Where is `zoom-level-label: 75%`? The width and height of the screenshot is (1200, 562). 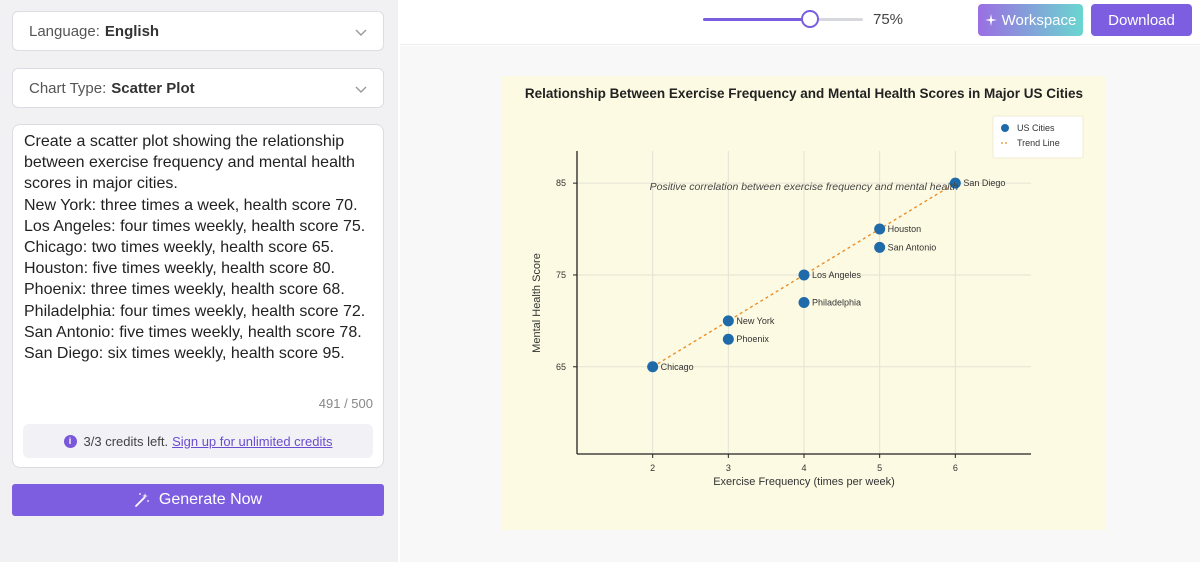
zoom-level-label: 75% is located at coordinates (888, 19).